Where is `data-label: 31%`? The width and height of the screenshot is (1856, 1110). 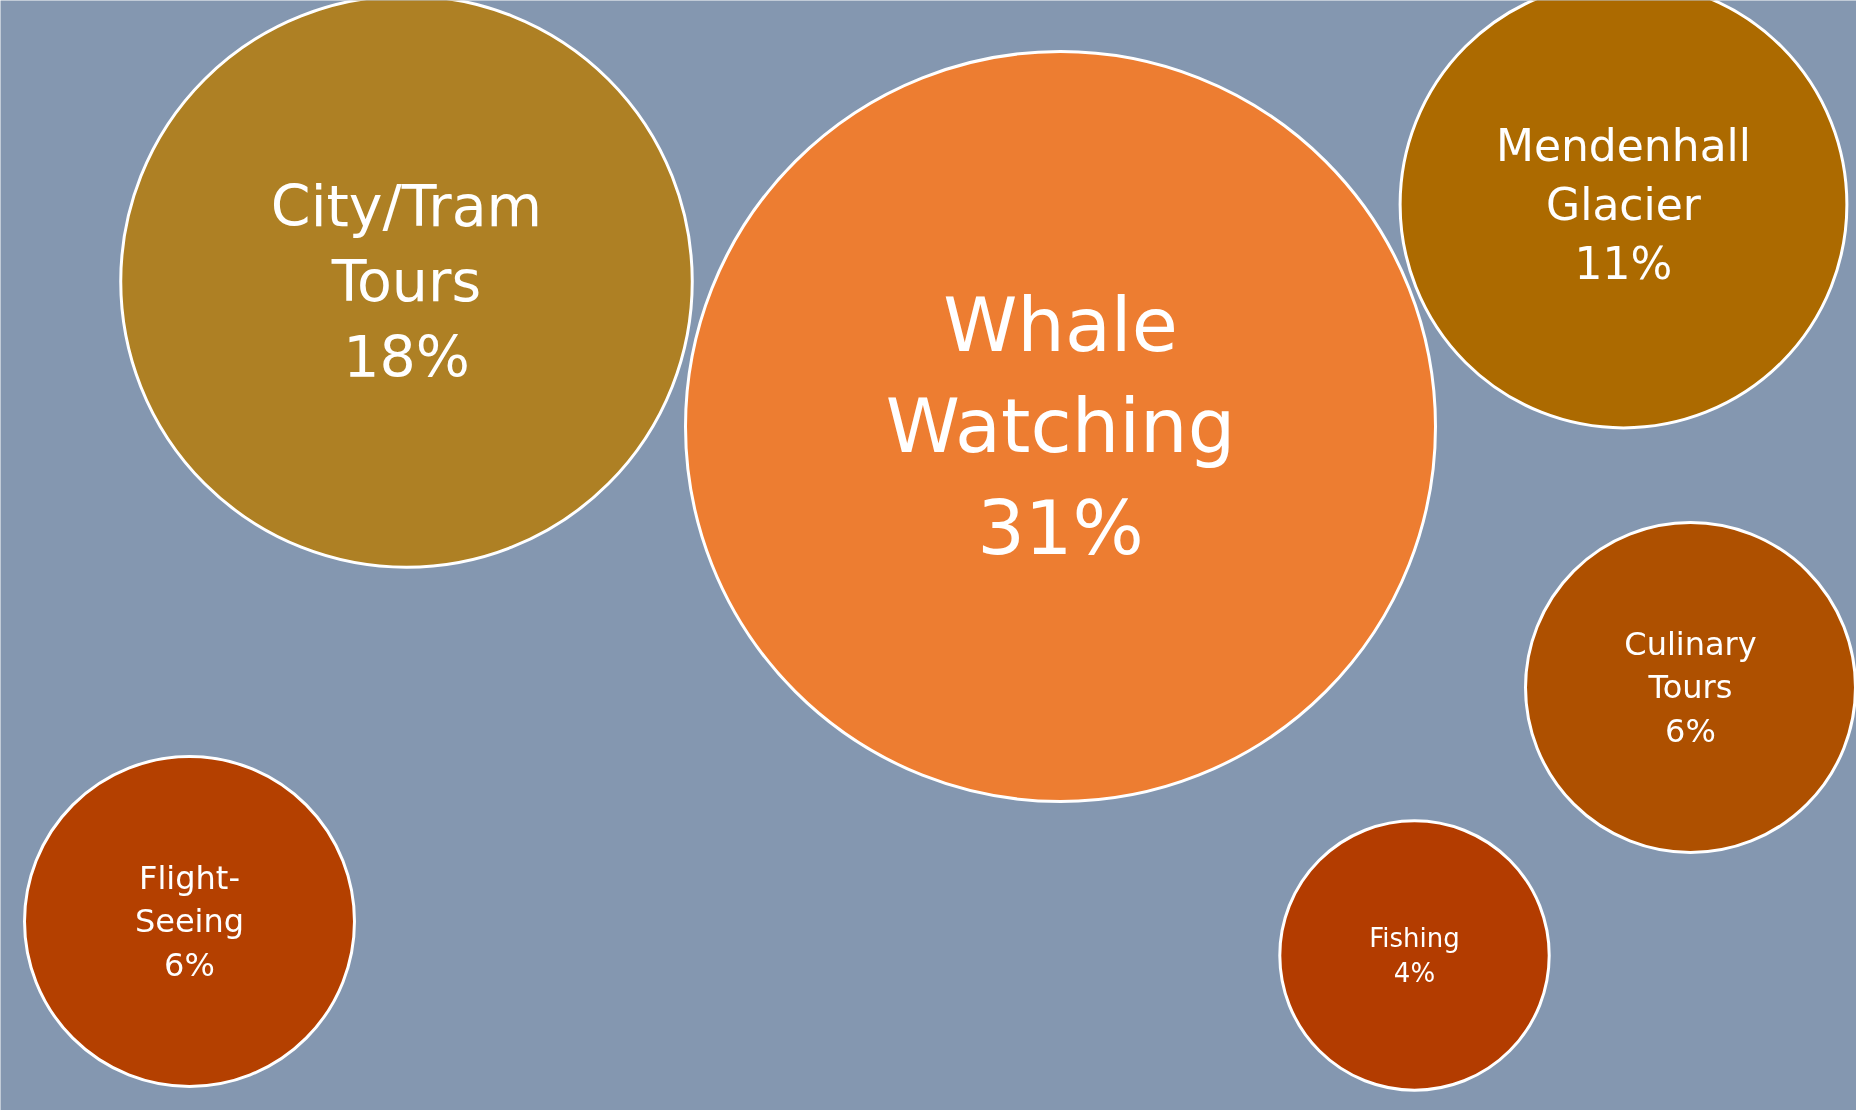 data-label: 31% is located at coordinates (1060, 527).